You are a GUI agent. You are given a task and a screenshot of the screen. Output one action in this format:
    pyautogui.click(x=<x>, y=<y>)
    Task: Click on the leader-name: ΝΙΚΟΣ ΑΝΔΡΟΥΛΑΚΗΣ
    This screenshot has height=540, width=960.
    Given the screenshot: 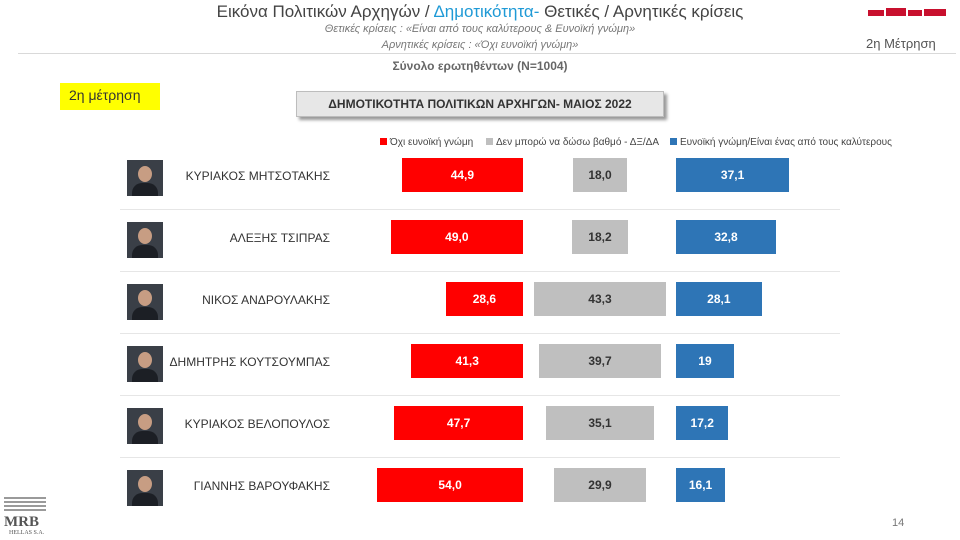 What is the action you would take?
    pyautogui.click(x=266, y=300)
    